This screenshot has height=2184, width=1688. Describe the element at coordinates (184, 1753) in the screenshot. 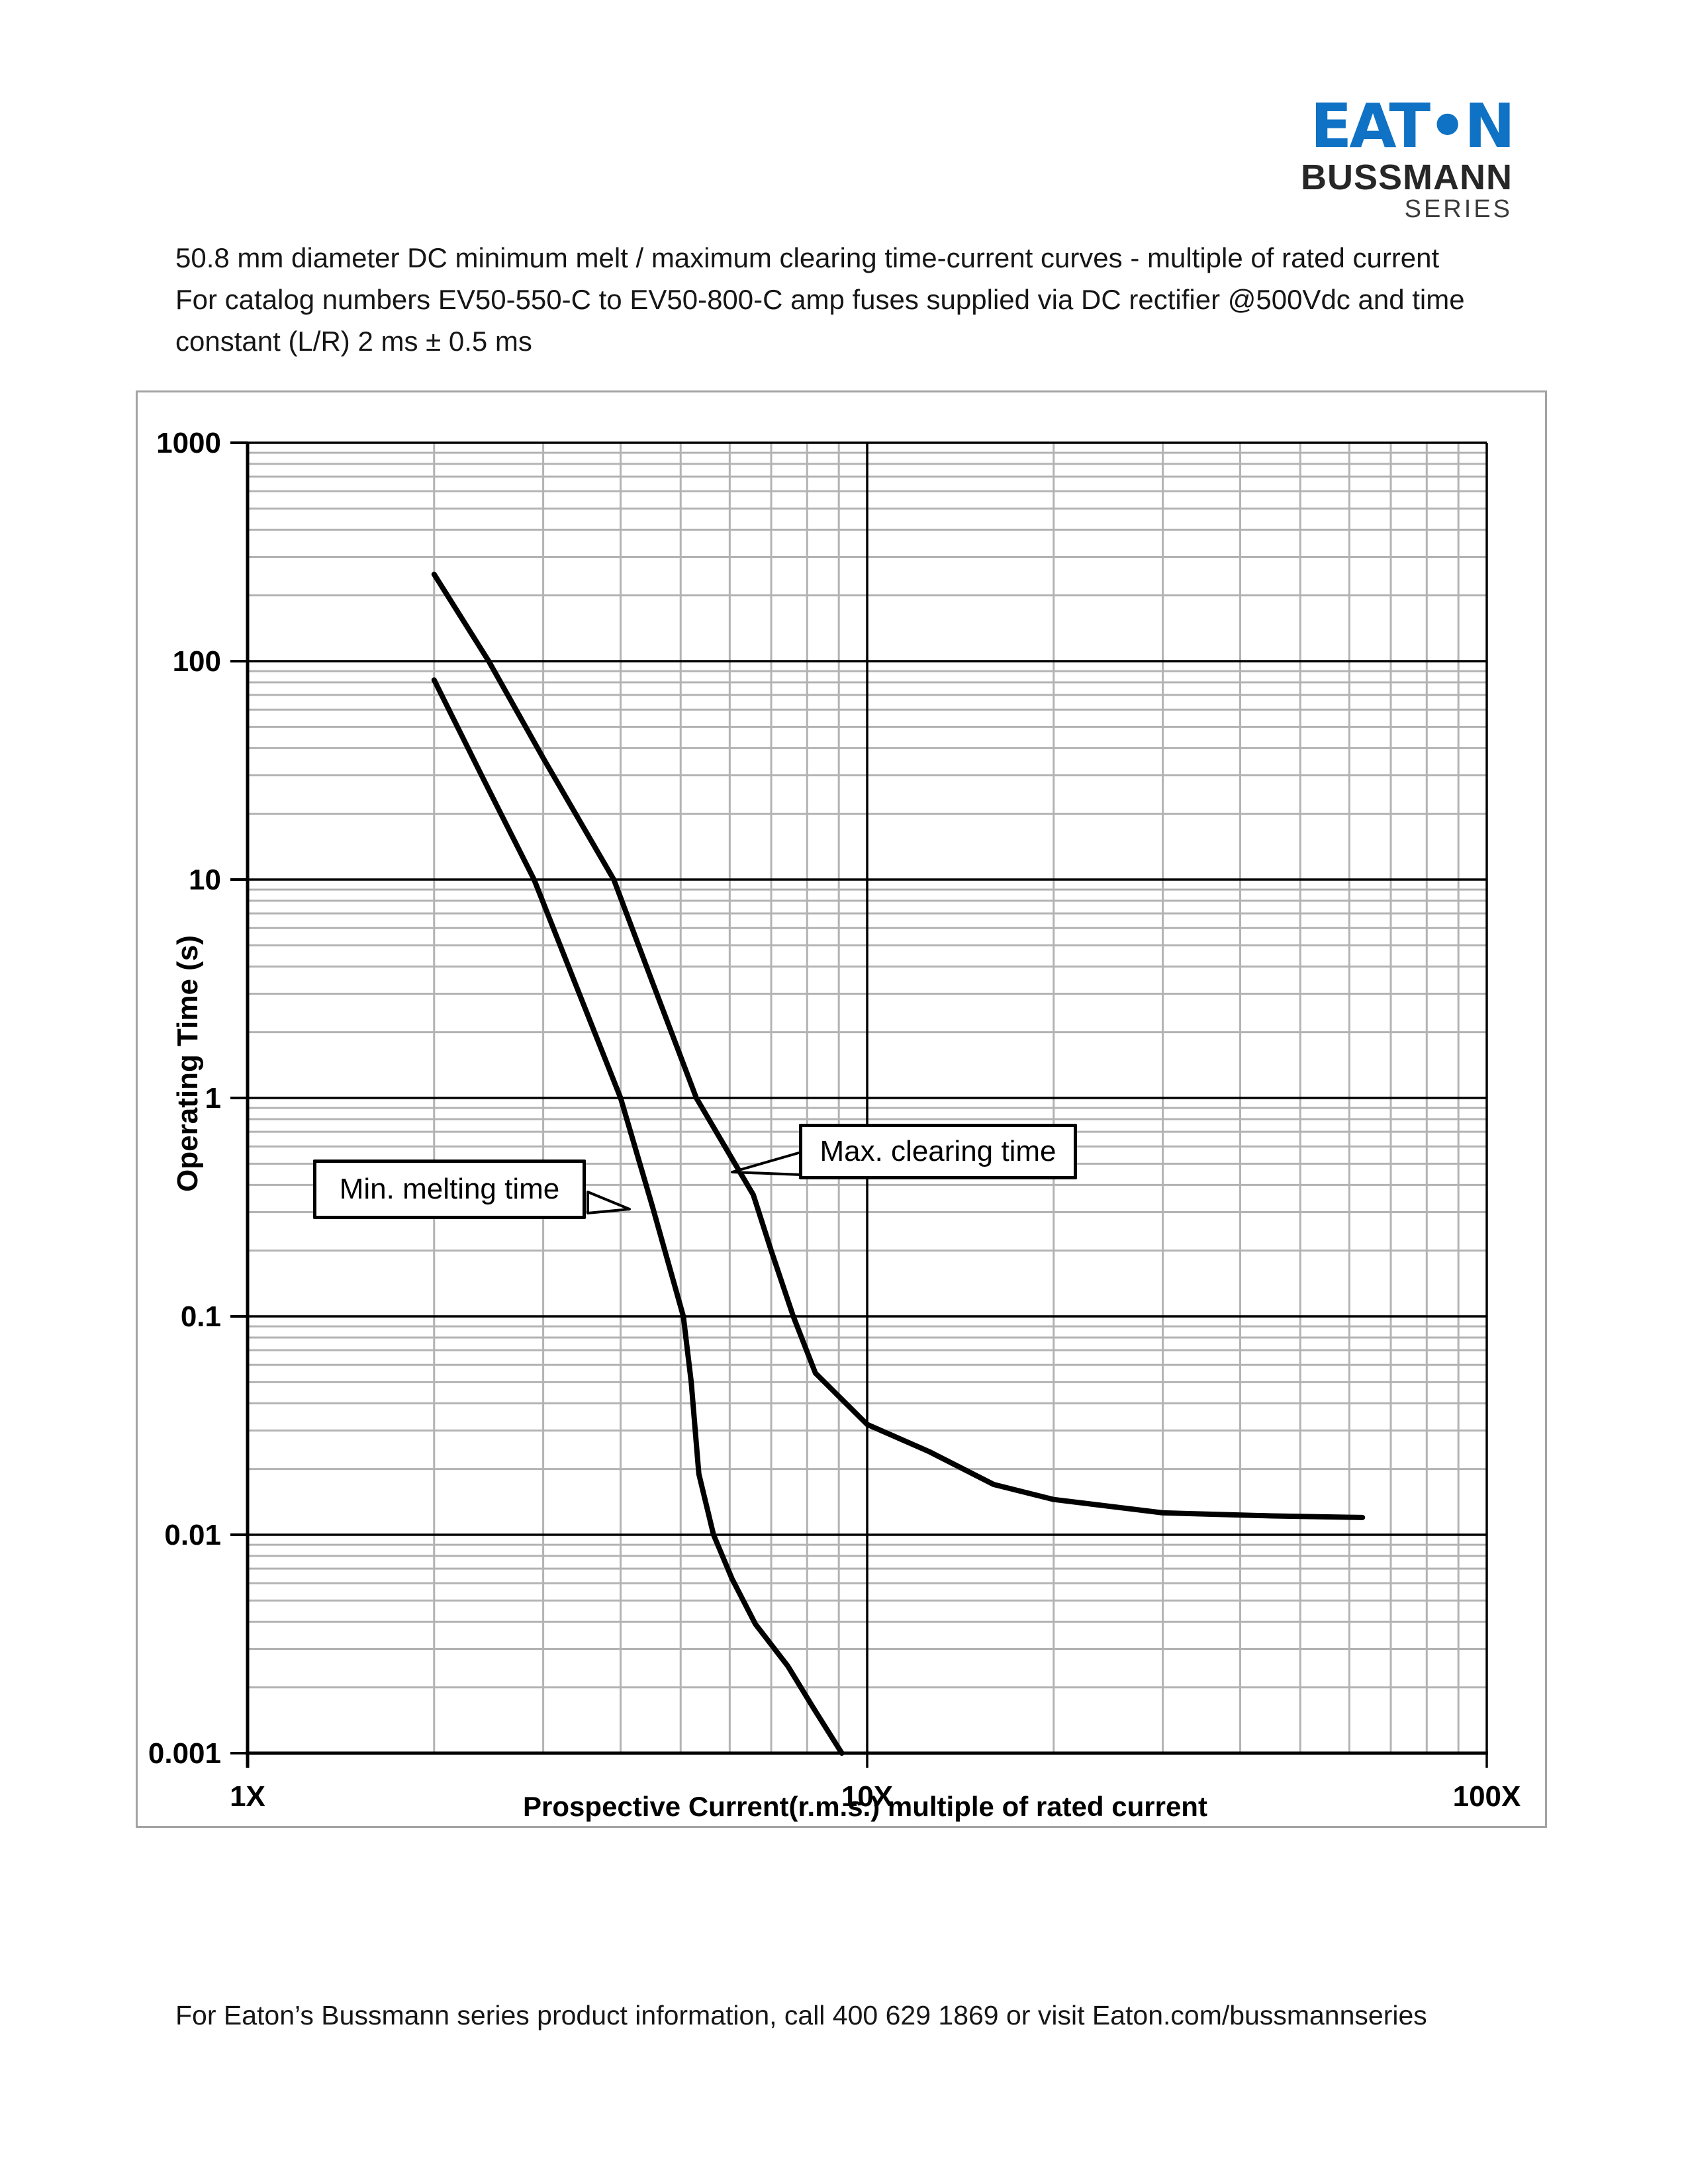

I see `y-tick-label: 0.001` at that location.